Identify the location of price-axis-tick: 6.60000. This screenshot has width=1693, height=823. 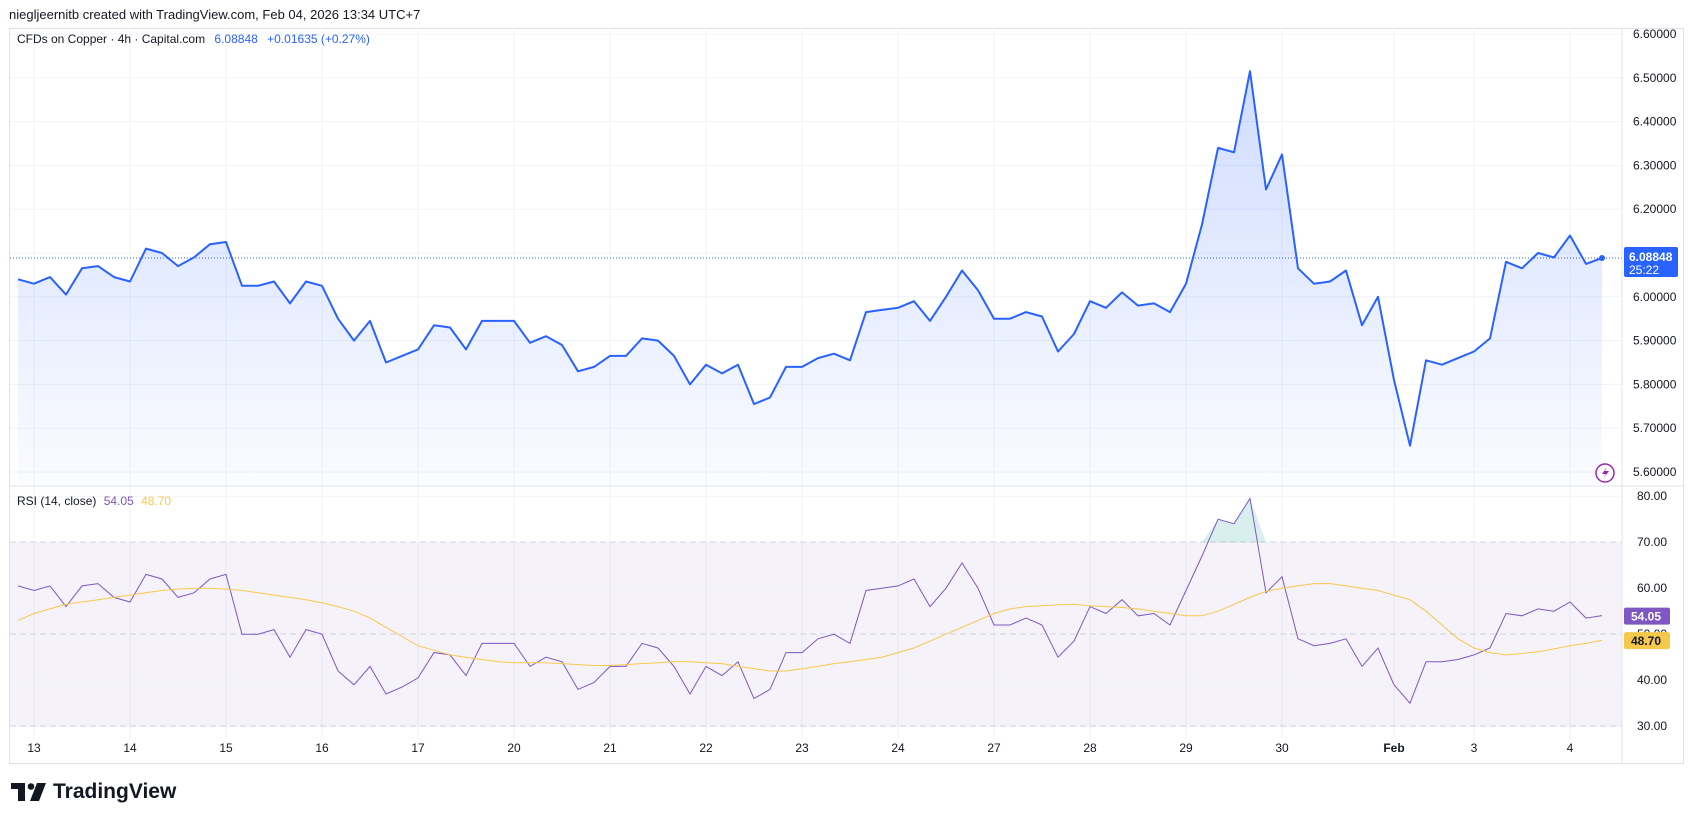
(1655, 34).